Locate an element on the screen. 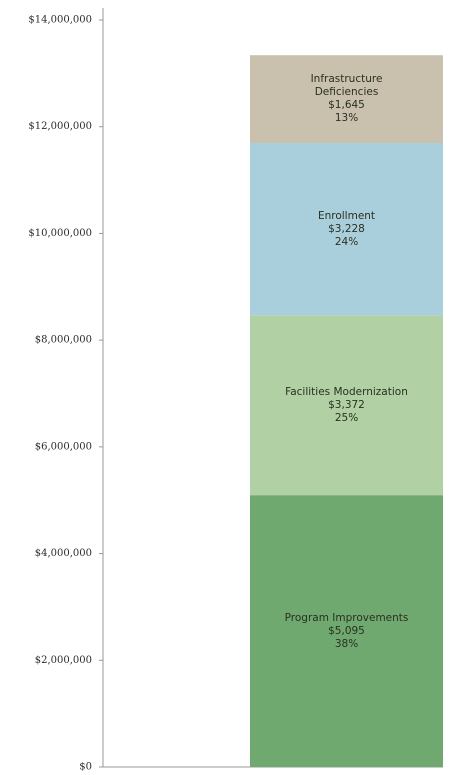  value-label: $5,095 is located at coordinates (346, 630).